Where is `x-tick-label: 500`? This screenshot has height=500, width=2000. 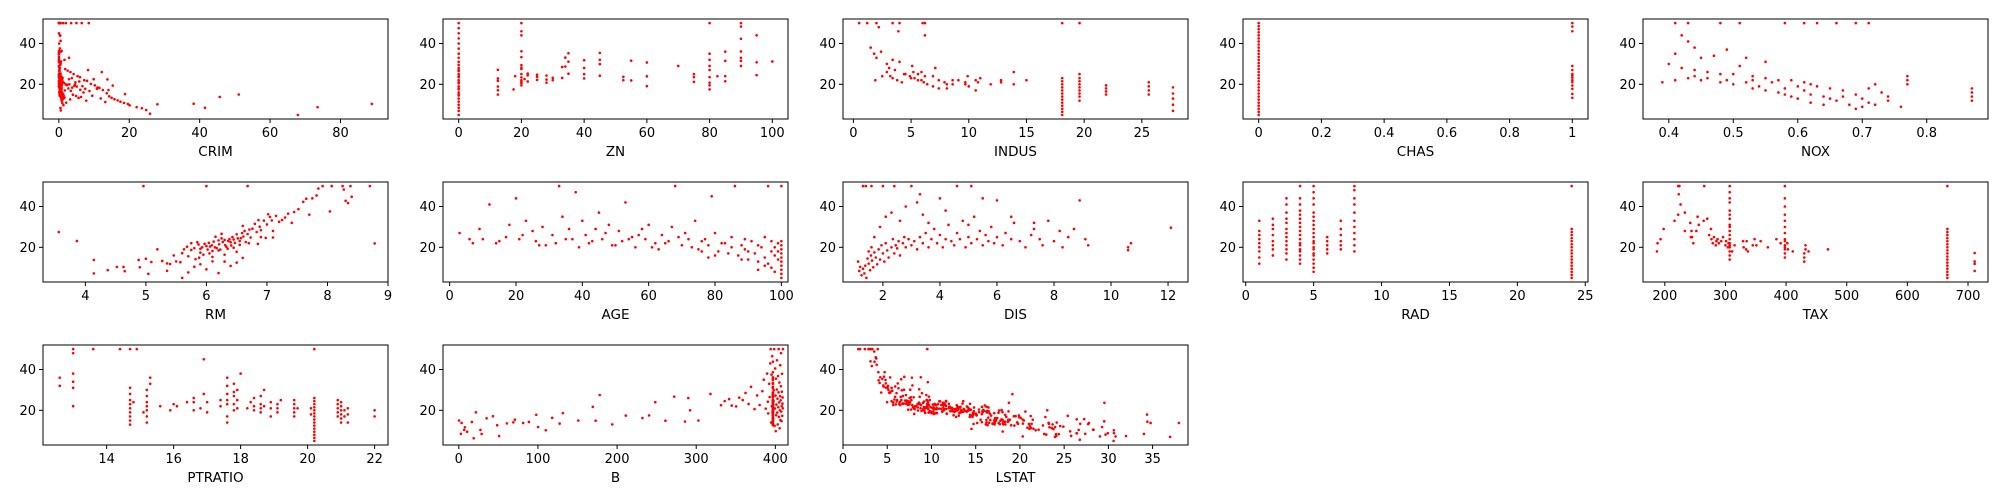
x-tick-label: 500 is located at coordinates (1846, 296).